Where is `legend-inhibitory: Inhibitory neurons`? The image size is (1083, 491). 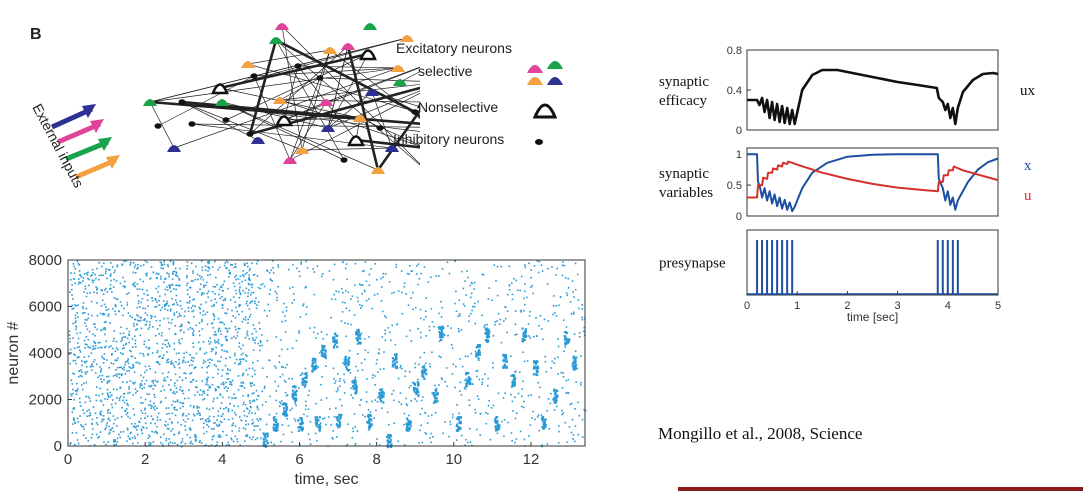 legend-inhibitory: Inhibitory neurons is located at coordinates (449, 139).